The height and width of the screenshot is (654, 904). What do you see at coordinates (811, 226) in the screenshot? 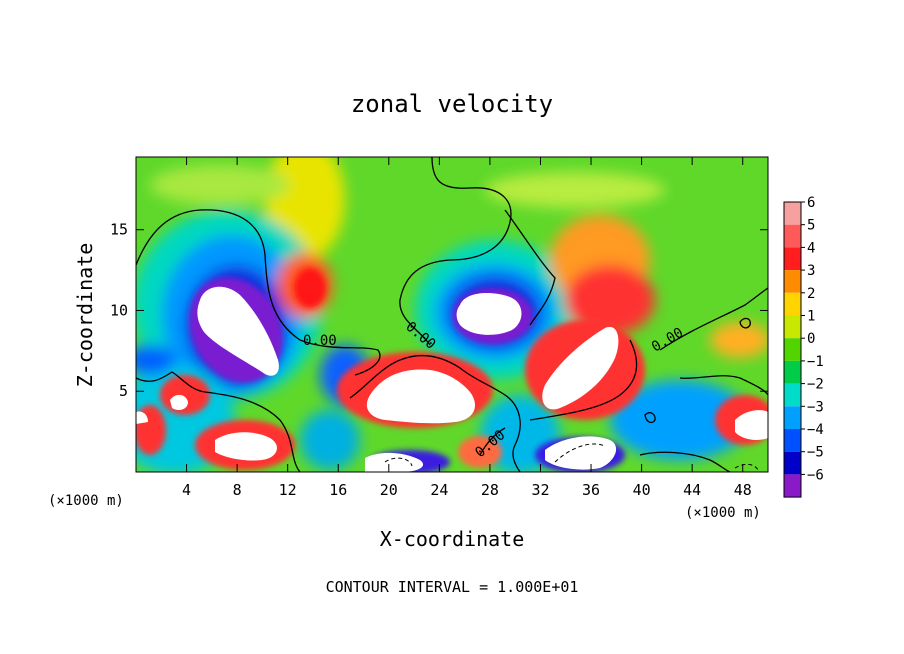
I see `colorbar-label: 5` at bounding box center [811, 226].